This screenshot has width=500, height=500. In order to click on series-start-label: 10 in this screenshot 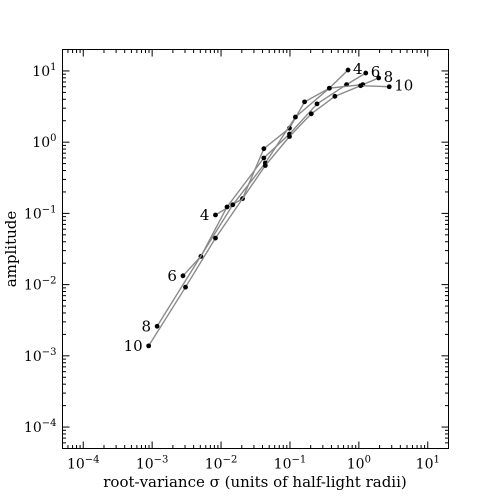, I will do `click(133, 346)`.